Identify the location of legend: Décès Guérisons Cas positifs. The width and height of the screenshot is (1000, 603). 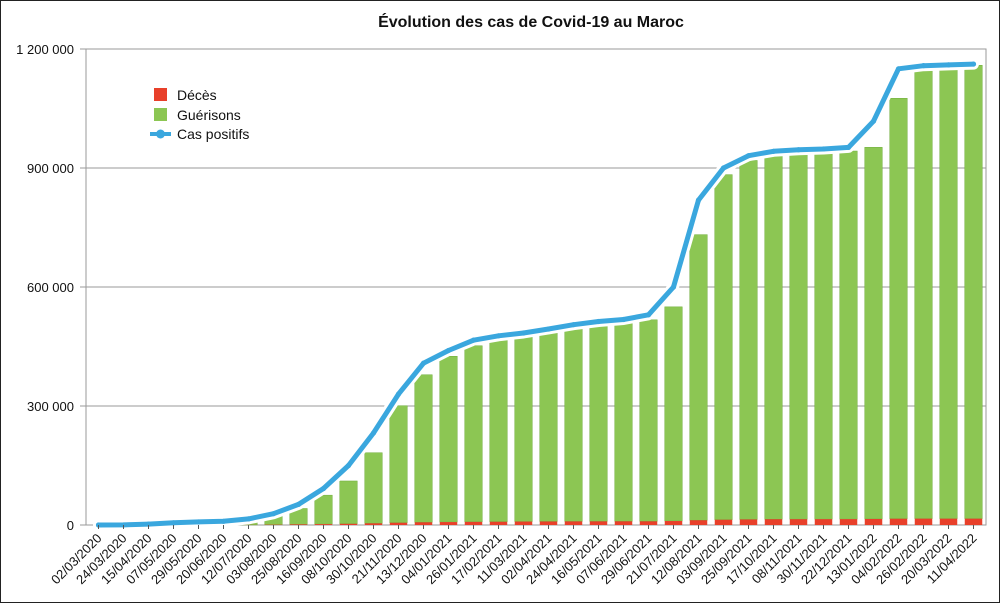
(199, 114).